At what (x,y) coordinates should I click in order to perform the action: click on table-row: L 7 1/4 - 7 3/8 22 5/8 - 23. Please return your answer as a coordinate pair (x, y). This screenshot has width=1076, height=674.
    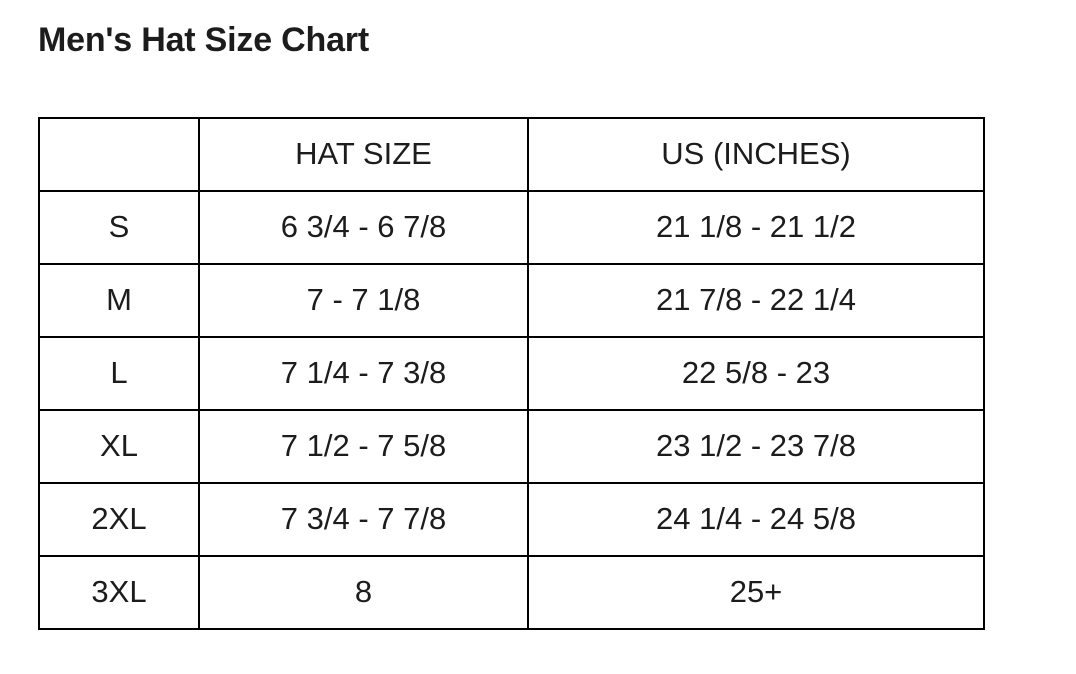
    Looking at the image, I should click on (511, 373).